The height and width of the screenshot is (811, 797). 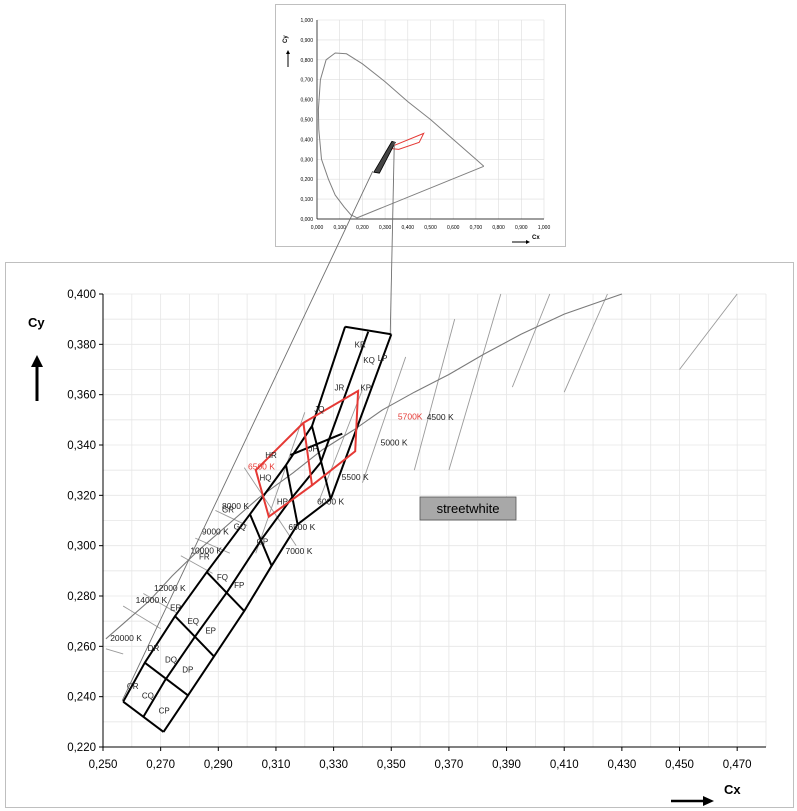 What do you see at coordinates (453, 228) in the screenshot?
I see `inset-x-tick-label: 0,600` at bounding box center [453, 228].